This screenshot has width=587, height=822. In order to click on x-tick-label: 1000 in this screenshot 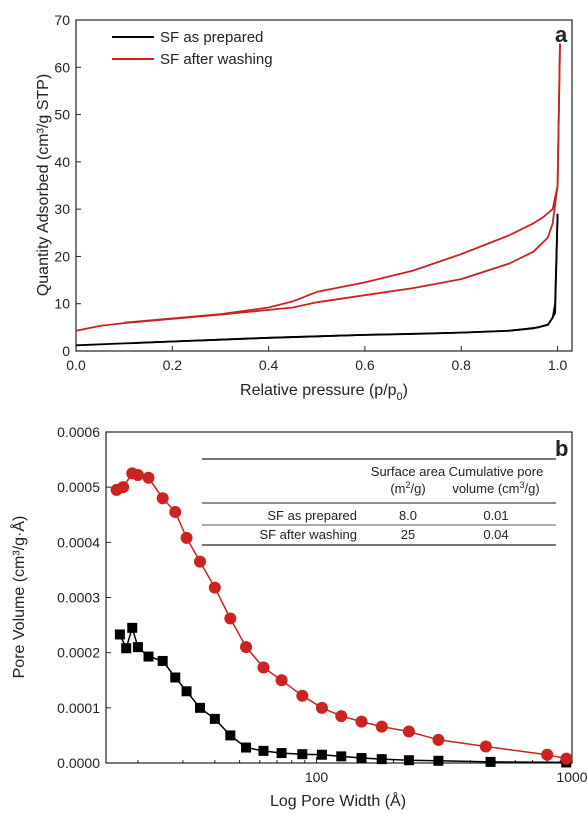, I will do `click(571, 777)`.